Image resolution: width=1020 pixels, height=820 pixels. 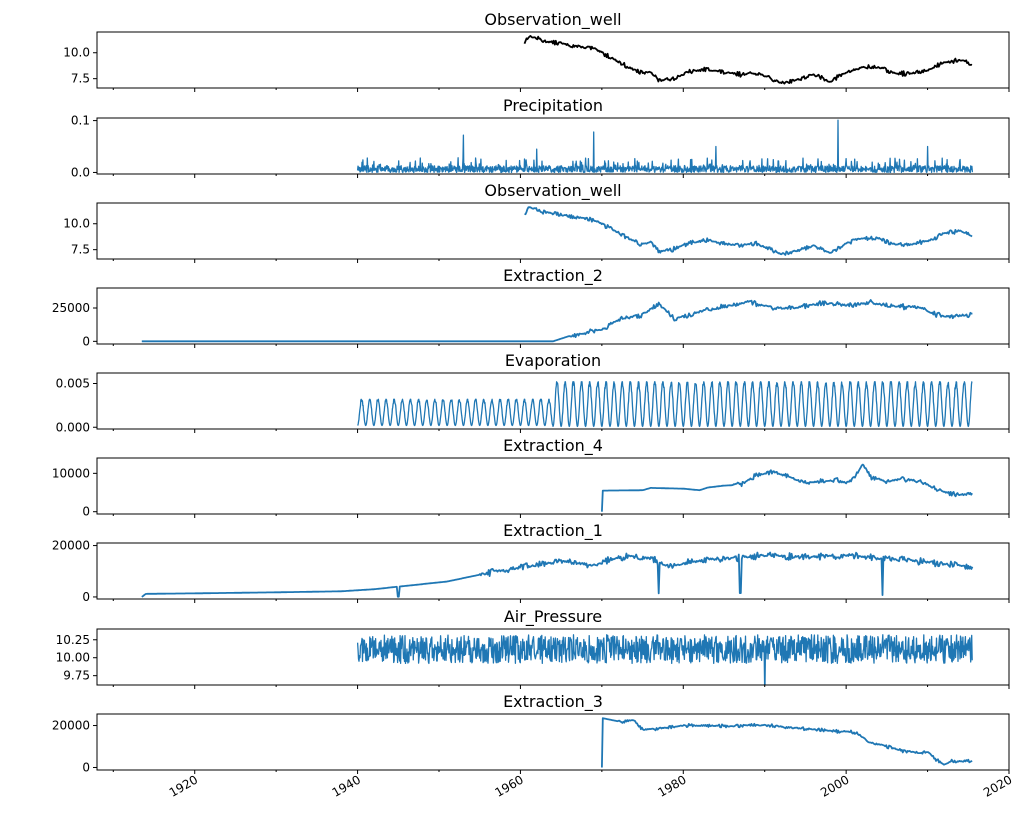 What do you see at coordinates (553, 617) in the screenshot?
I see `panel-title: Air_Pressure` at bounding box center [553, 617].